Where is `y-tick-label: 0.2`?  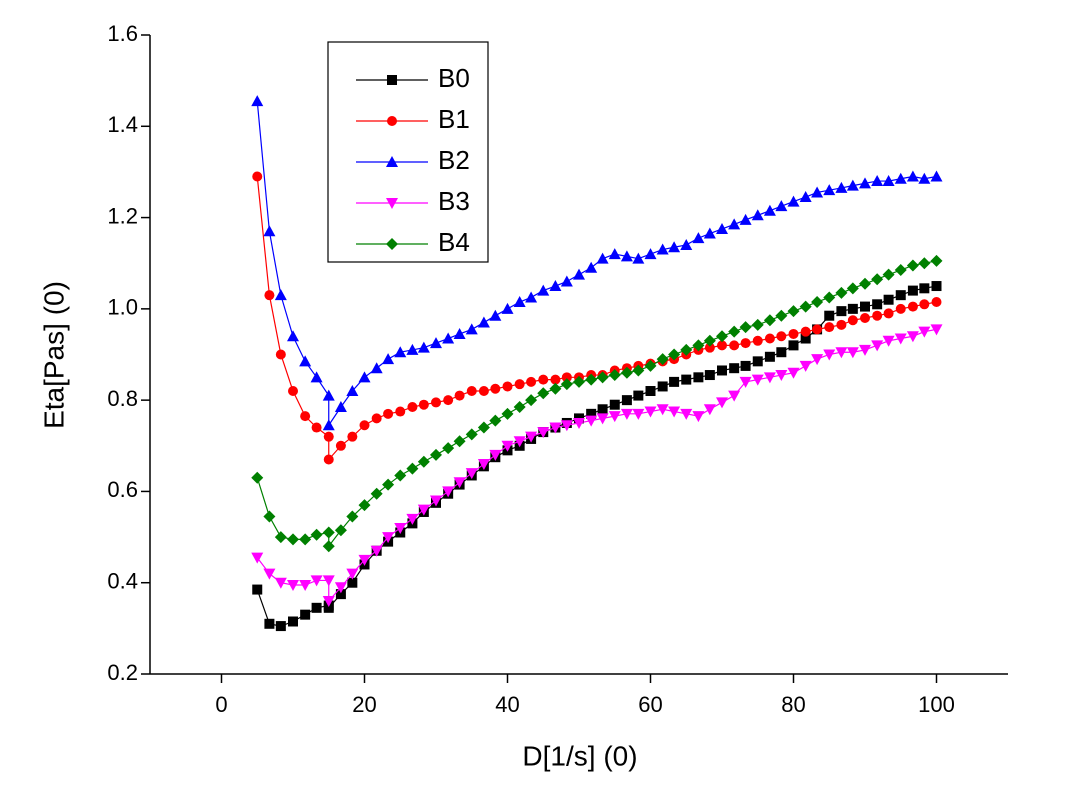
y-tick-label: 0.2 is located at coordinates (122, 672).